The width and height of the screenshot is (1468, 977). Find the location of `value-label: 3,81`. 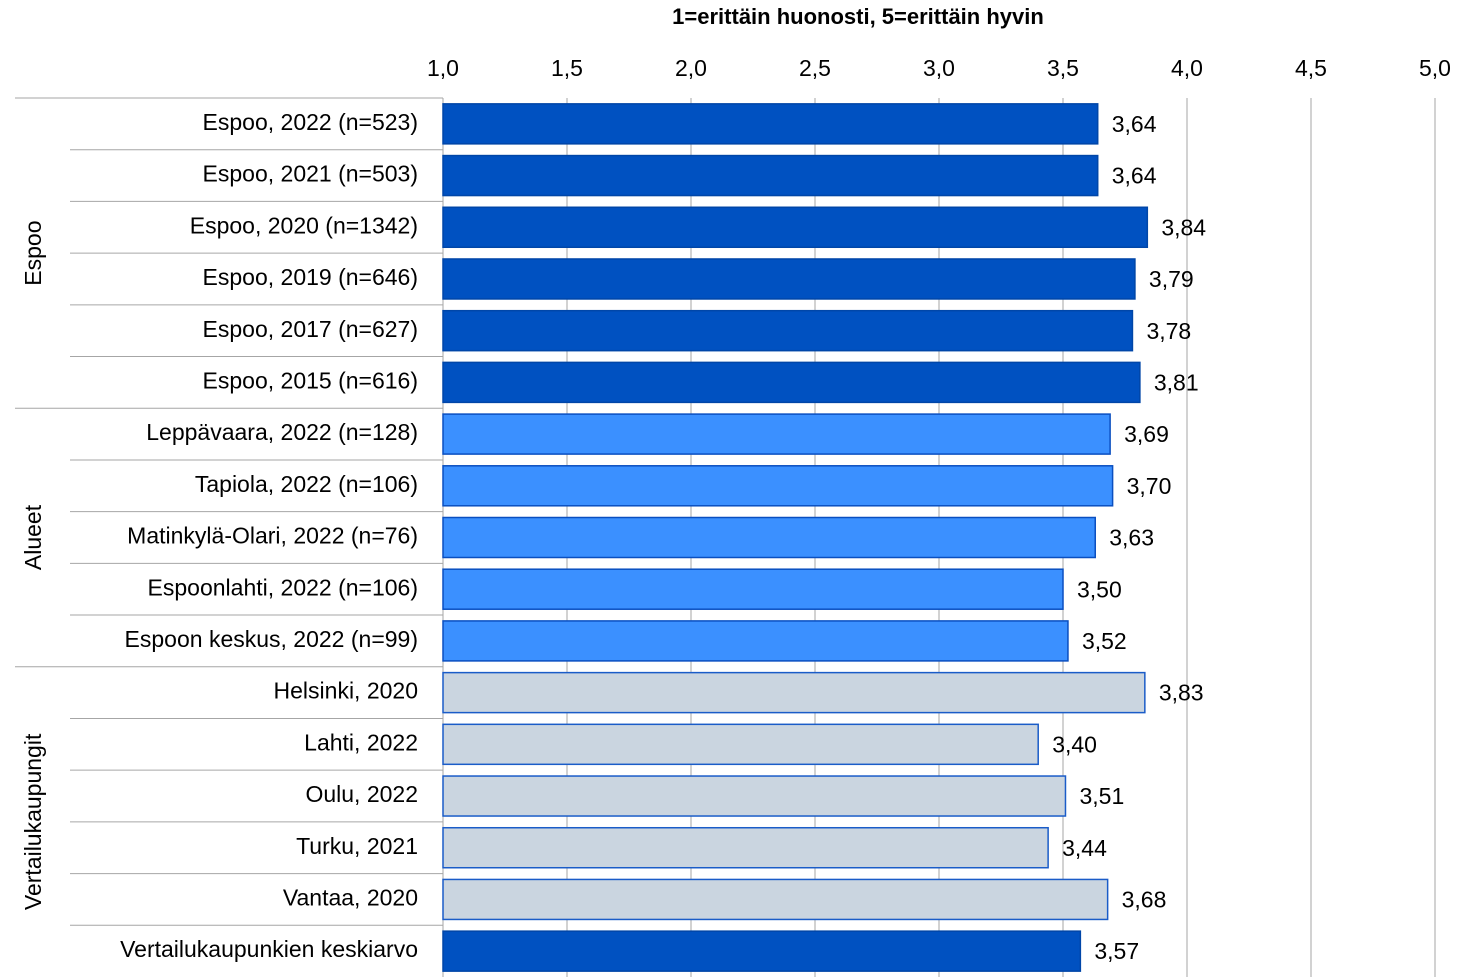

value-label: 3,81 is located at coordinates (1176, 382).